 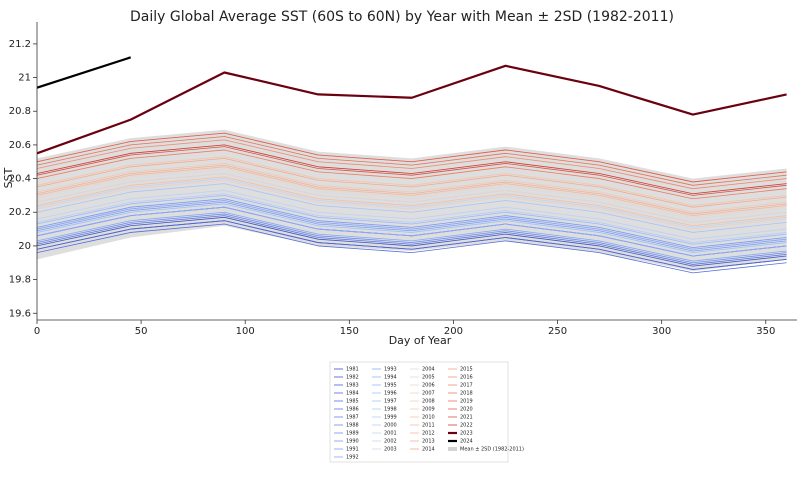 I want to click on legend-label: 1983, so click(x=352, y=386).